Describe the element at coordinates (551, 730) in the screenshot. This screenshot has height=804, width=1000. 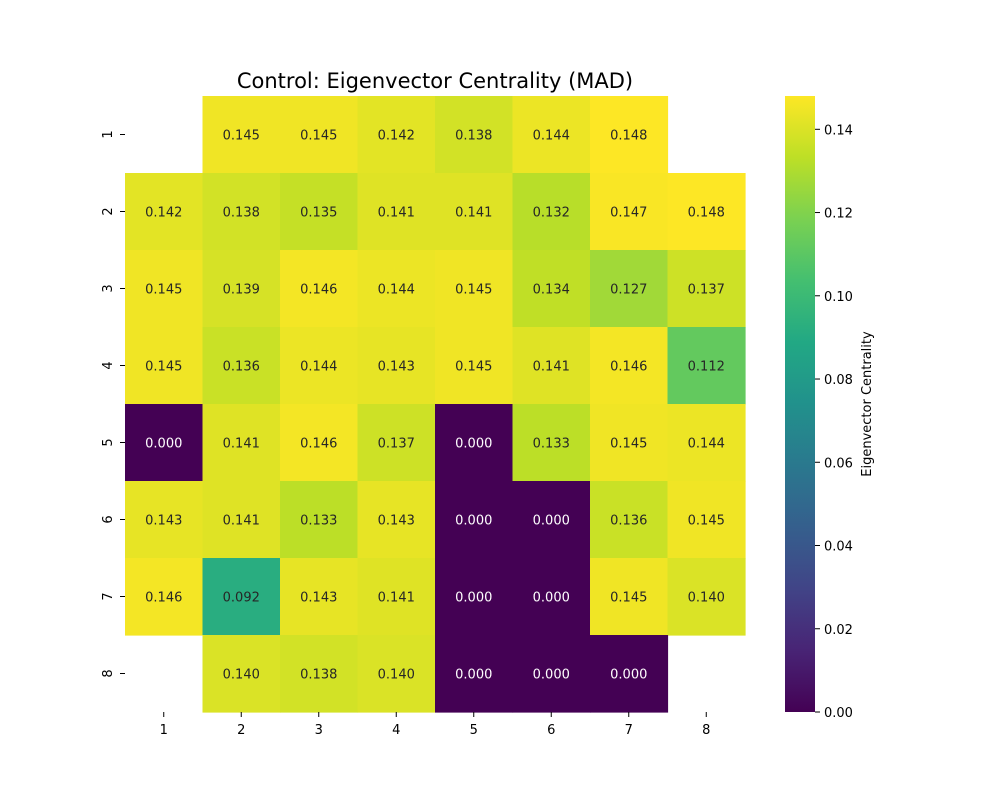
I see `x-tick-label: 6` at that location.